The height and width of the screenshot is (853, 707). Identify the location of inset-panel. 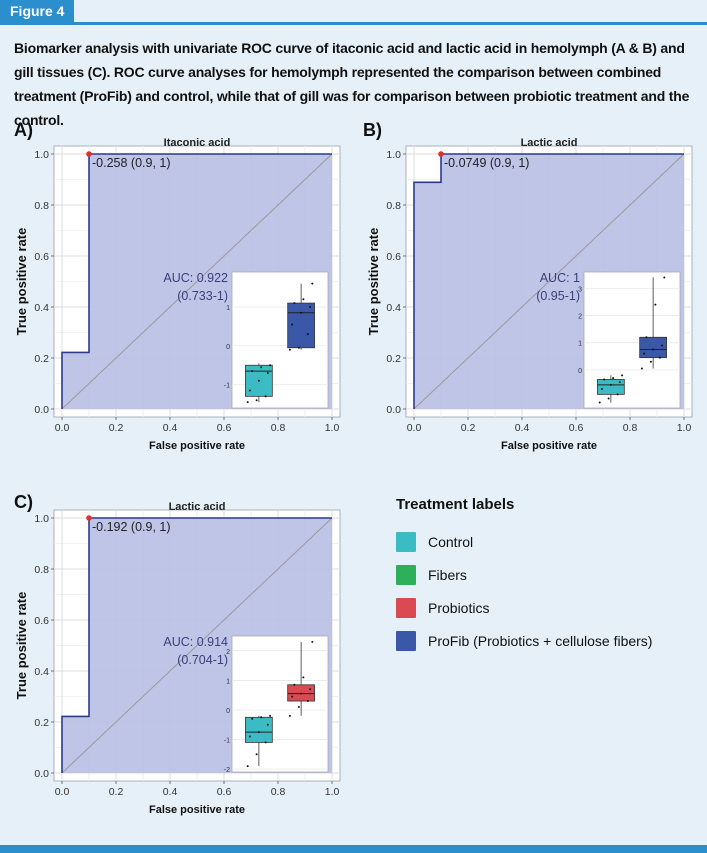
(280, 704).